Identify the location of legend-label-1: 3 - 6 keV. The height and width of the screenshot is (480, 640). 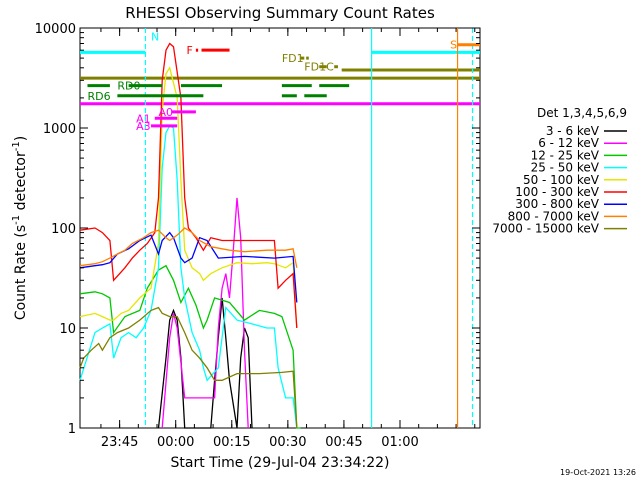
(573, 131).